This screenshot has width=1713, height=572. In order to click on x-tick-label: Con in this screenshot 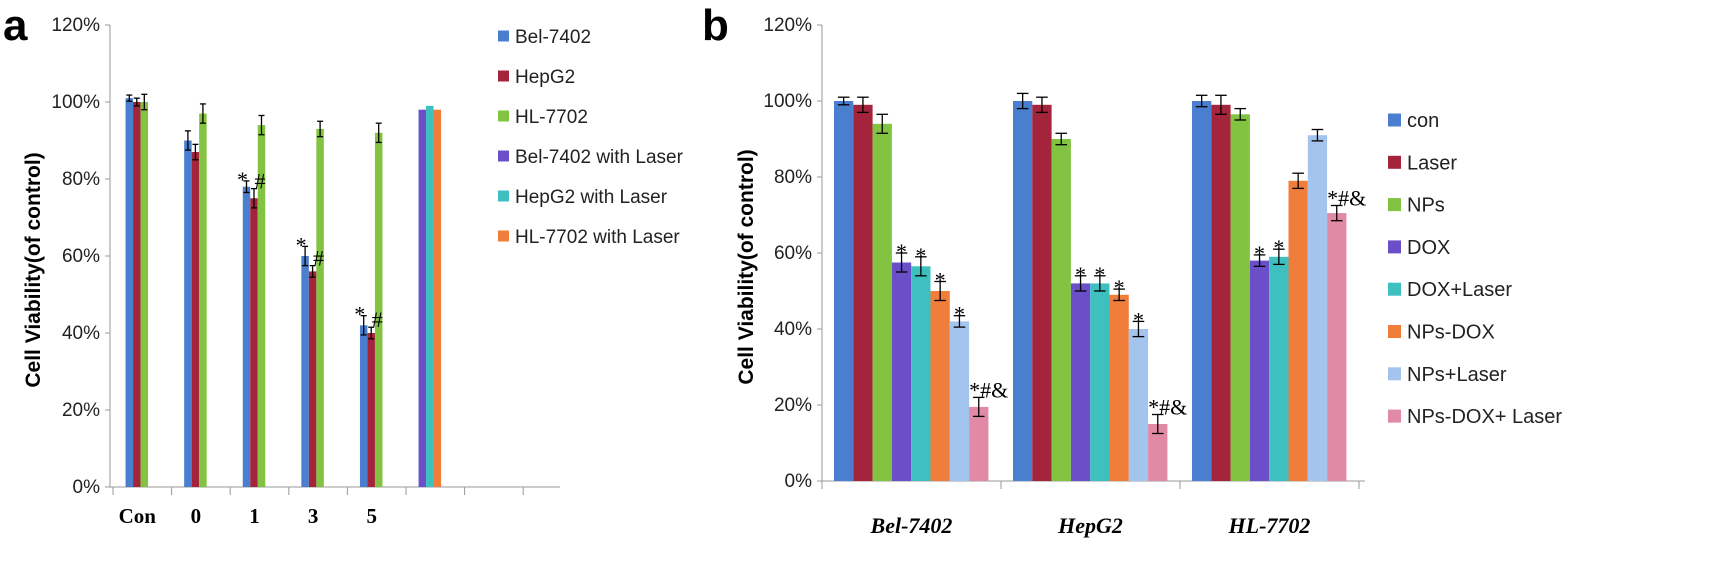, I will do `click(138, 516)`.